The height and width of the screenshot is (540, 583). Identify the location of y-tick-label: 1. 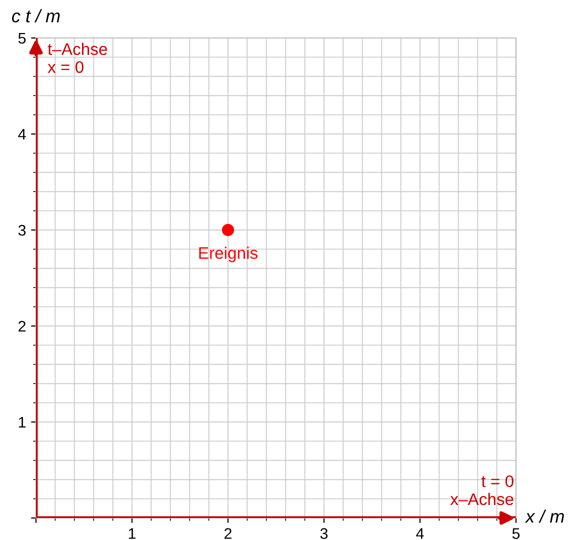
(22, 422).